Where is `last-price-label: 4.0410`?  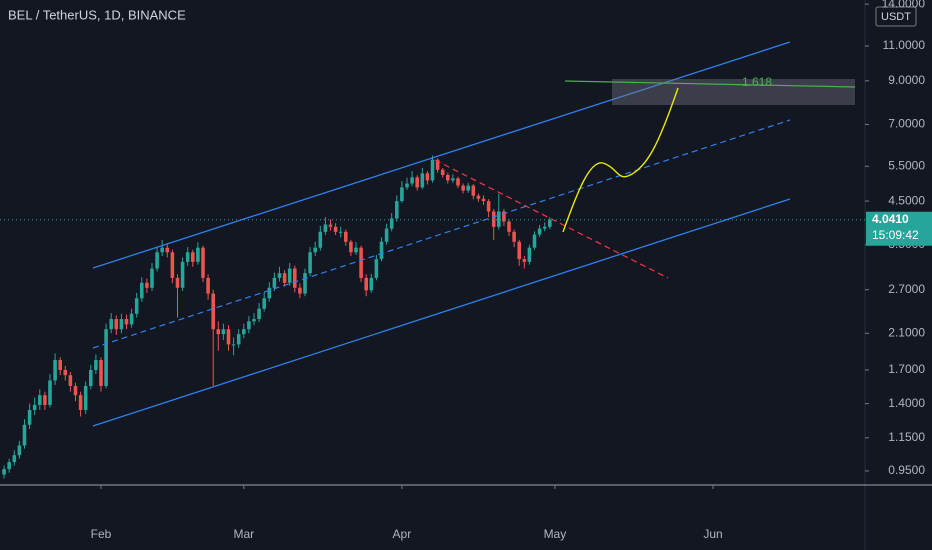 last-price-label: 4.0410 is located at coordinates (890, 219).